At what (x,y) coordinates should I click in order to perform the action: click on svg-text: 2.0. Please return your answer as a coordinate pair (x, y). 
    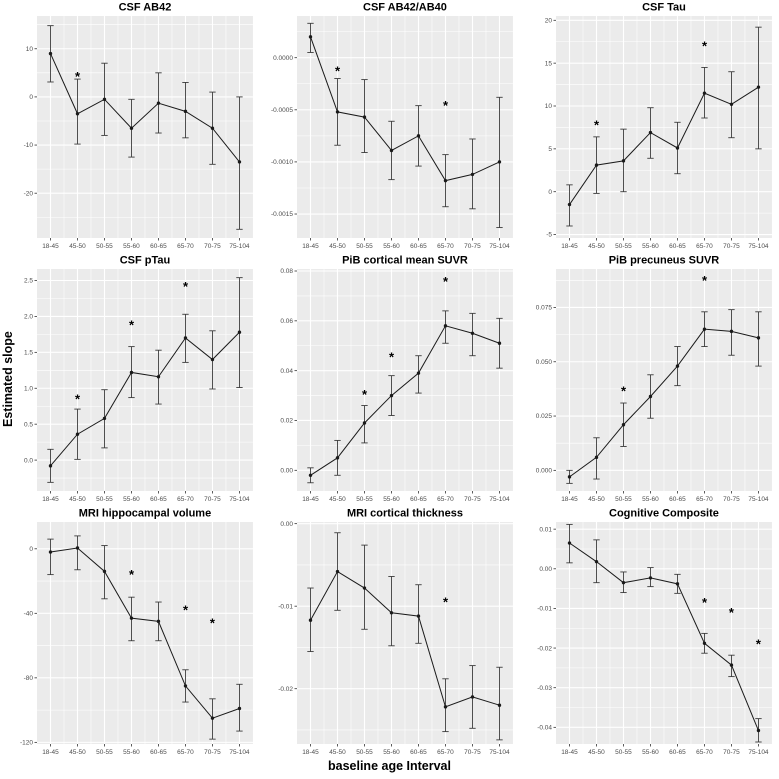
    Looking at the image, I should click on (28, 317).